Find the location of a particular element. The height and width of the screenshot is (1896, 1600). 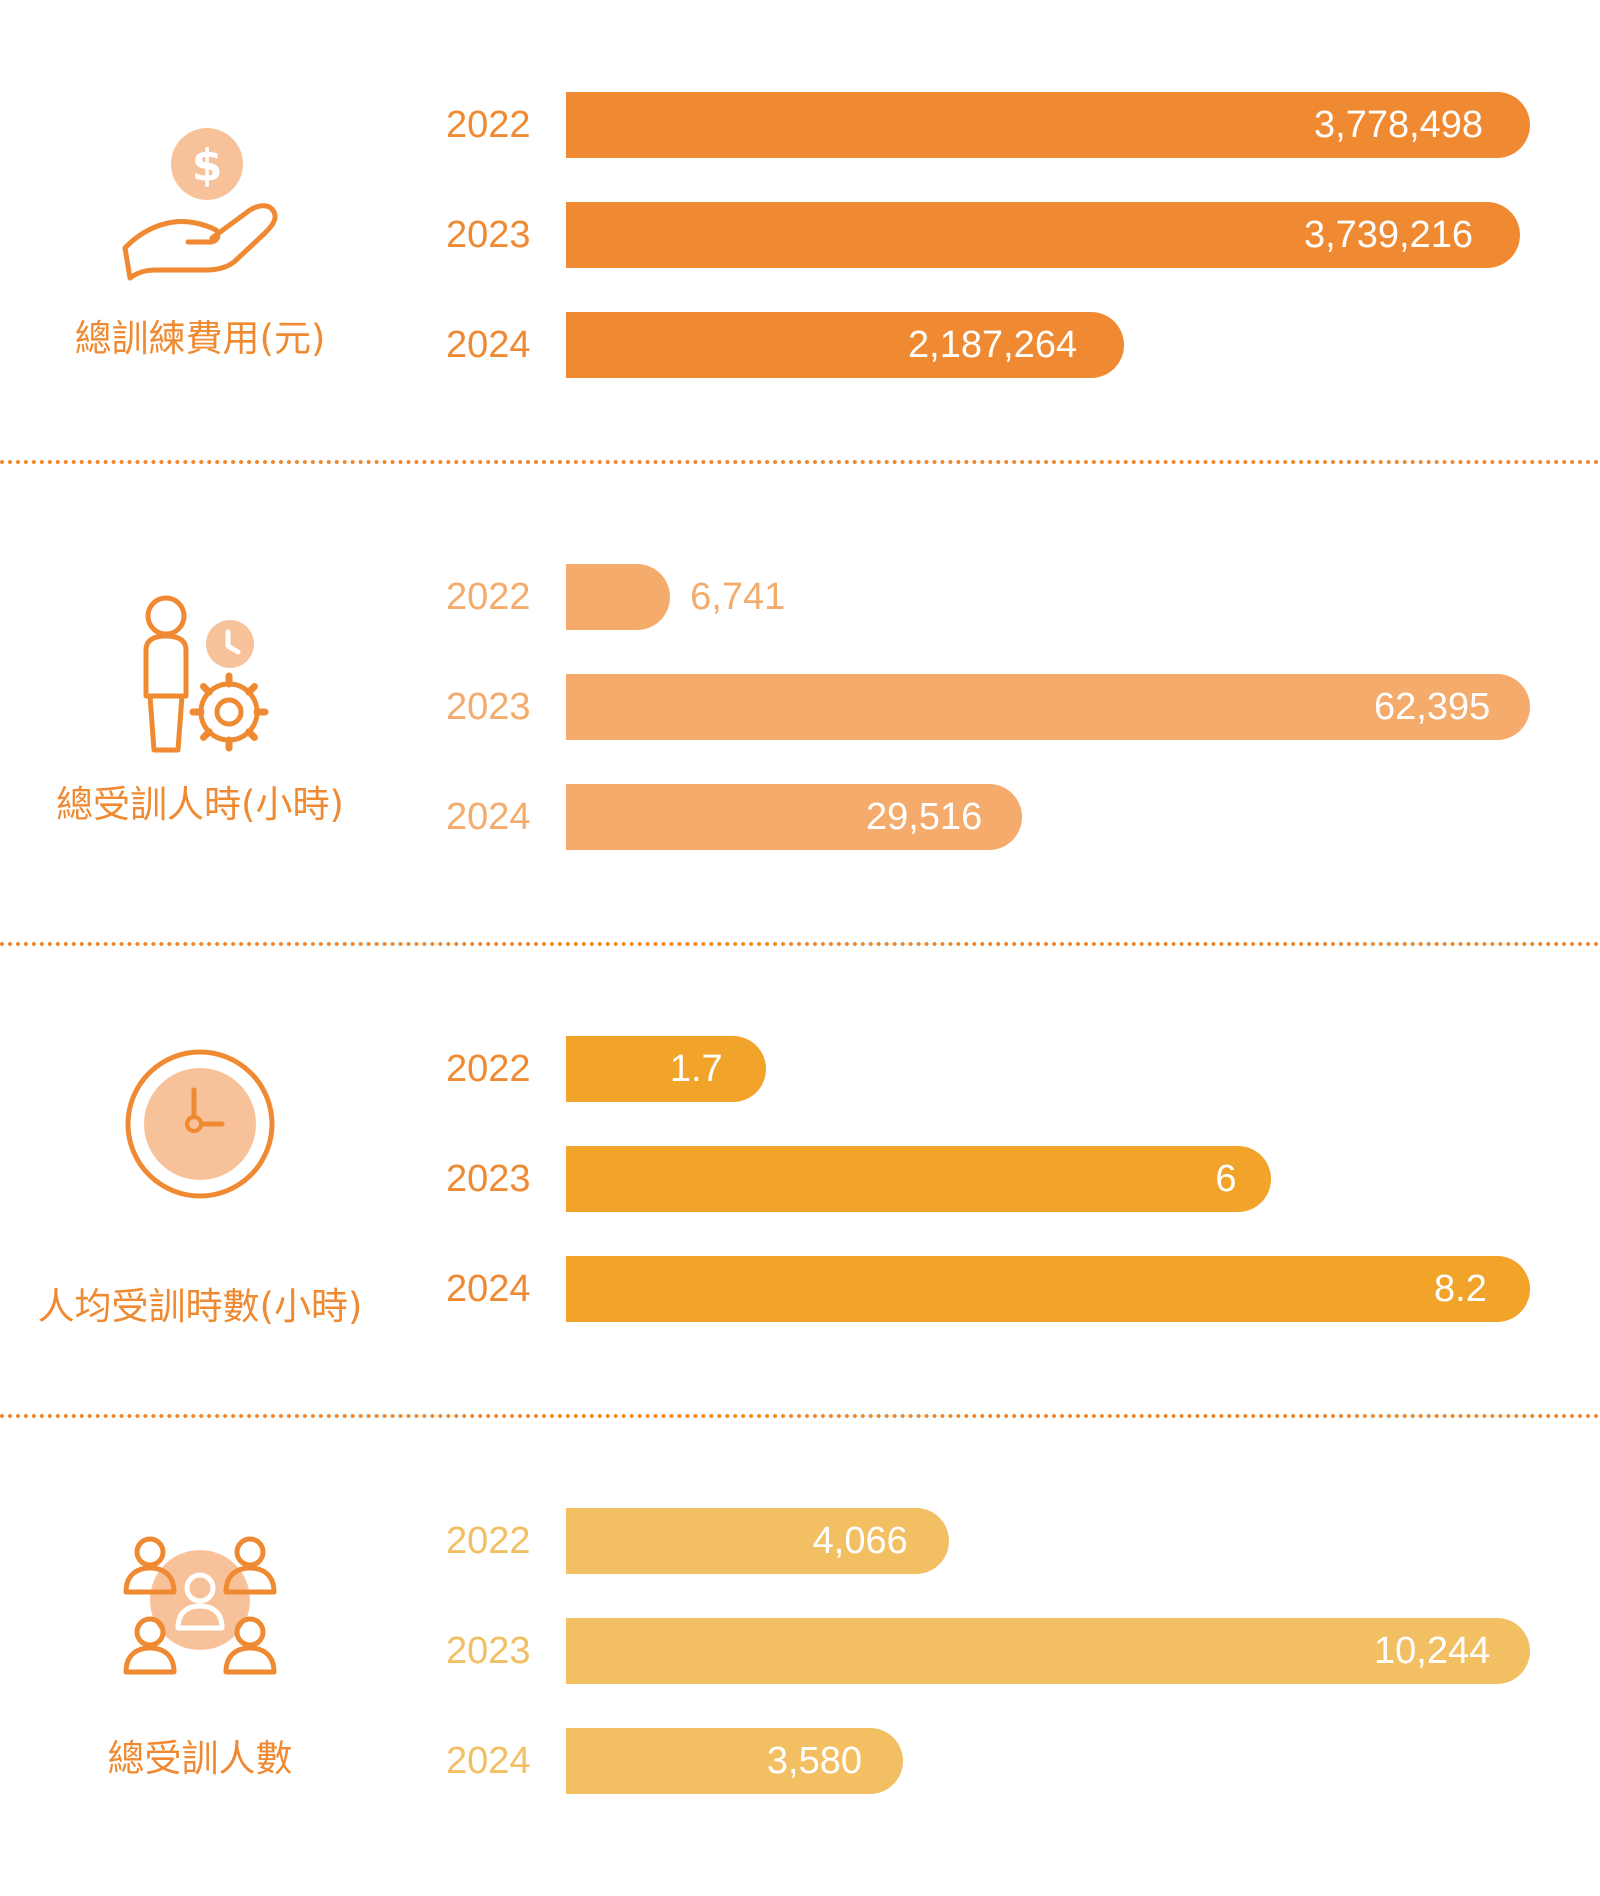

value-label-2023: 62,395 is located at coordinates (1432, 707).